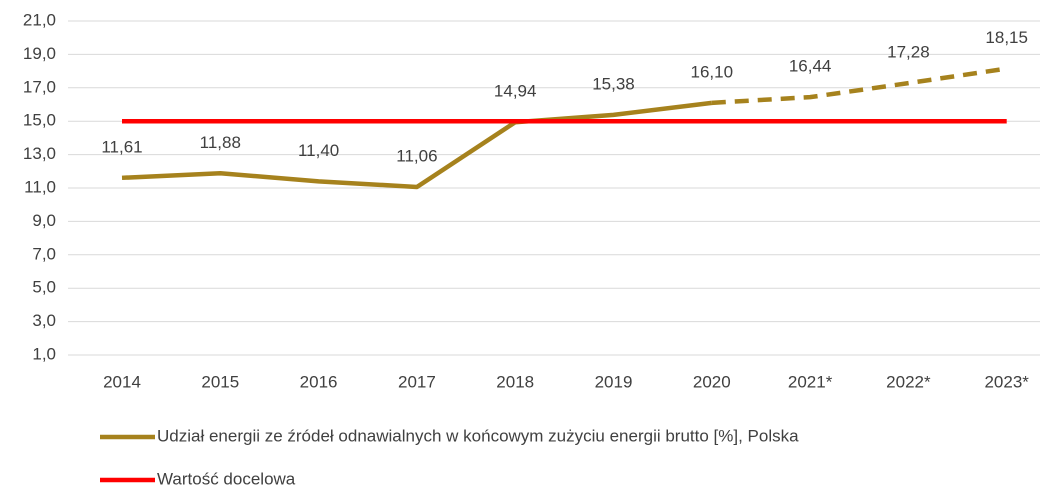 This screenshot has height=491, width=1042. What do you see at coordinates (44, 287) in the screenshot?
I see `y-tick-label: 5,0` at bounding box center [44, 287].